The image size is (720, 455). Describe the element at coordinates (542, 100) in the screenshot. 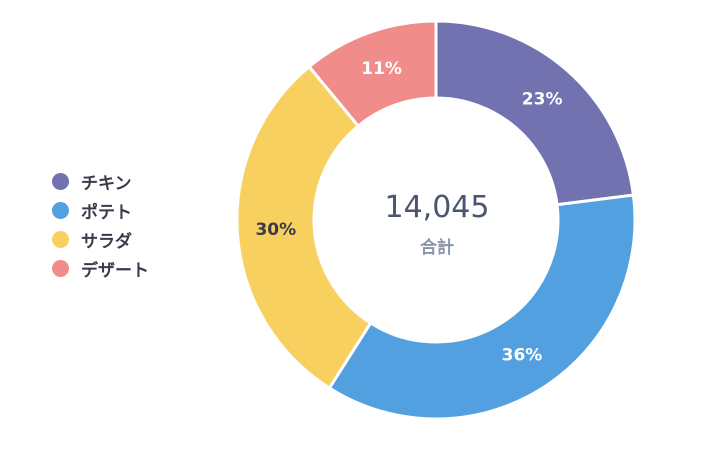

I see `slice-label-chicken: 23%` at that location.